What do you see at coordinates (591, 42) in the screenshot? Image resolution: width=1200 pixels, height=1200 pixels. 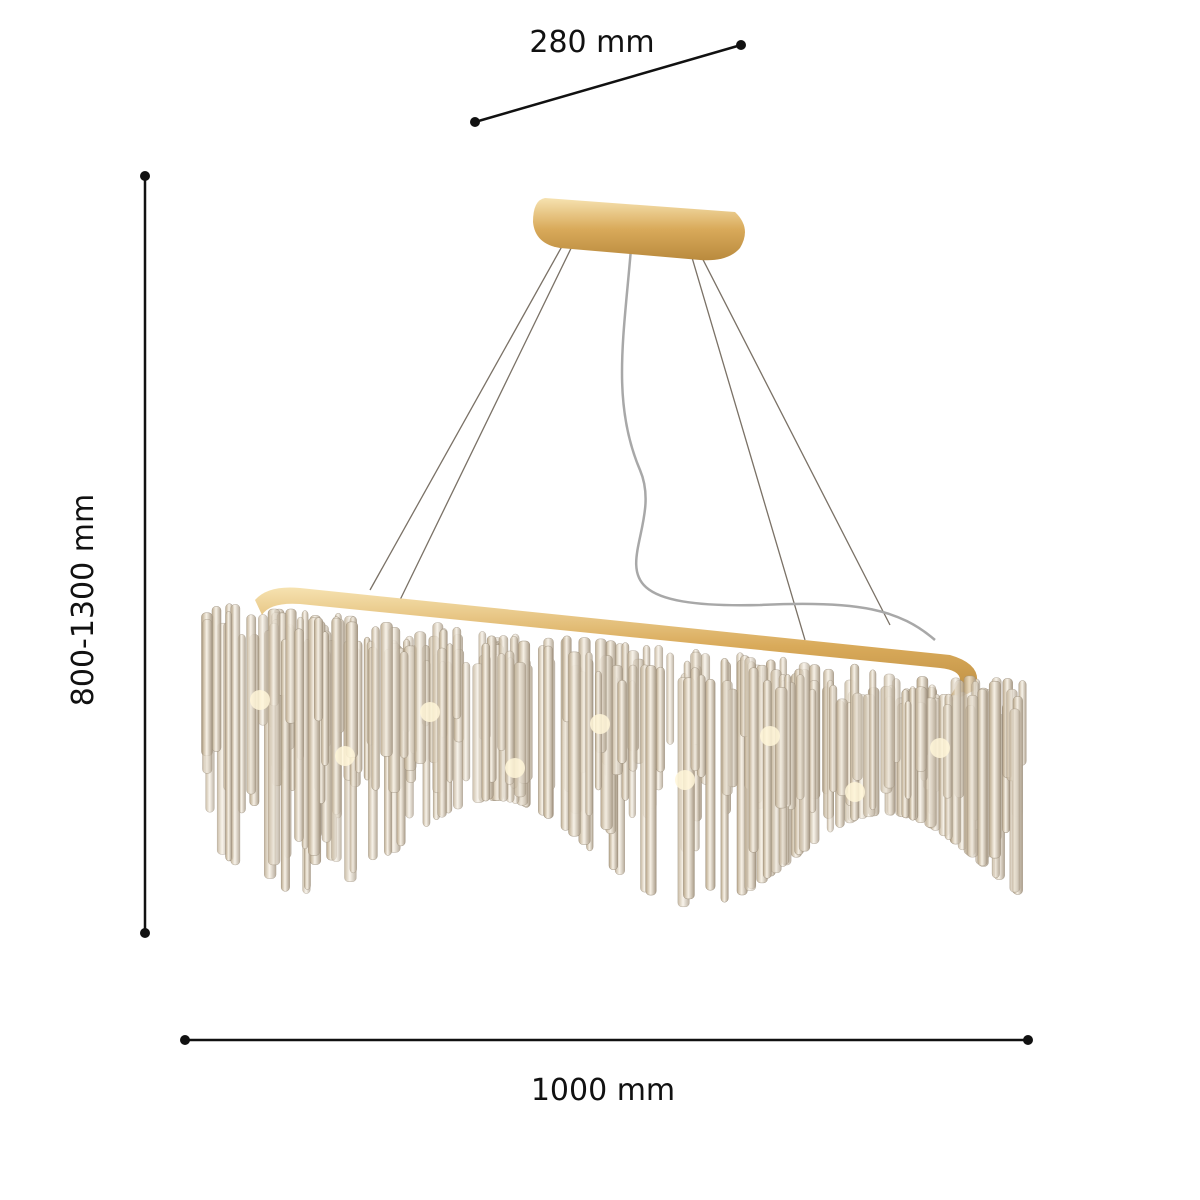 I see `depth-label: 280 mm` at bounding box center [591, 42].